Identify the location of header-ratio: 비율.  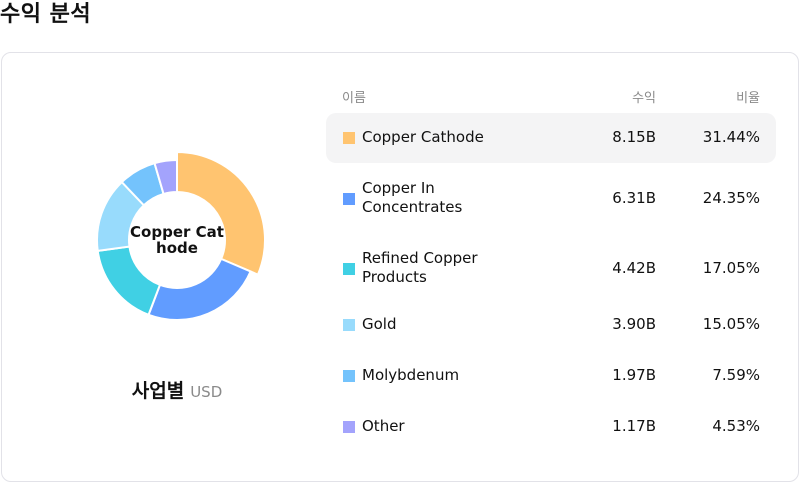
(748, 98).